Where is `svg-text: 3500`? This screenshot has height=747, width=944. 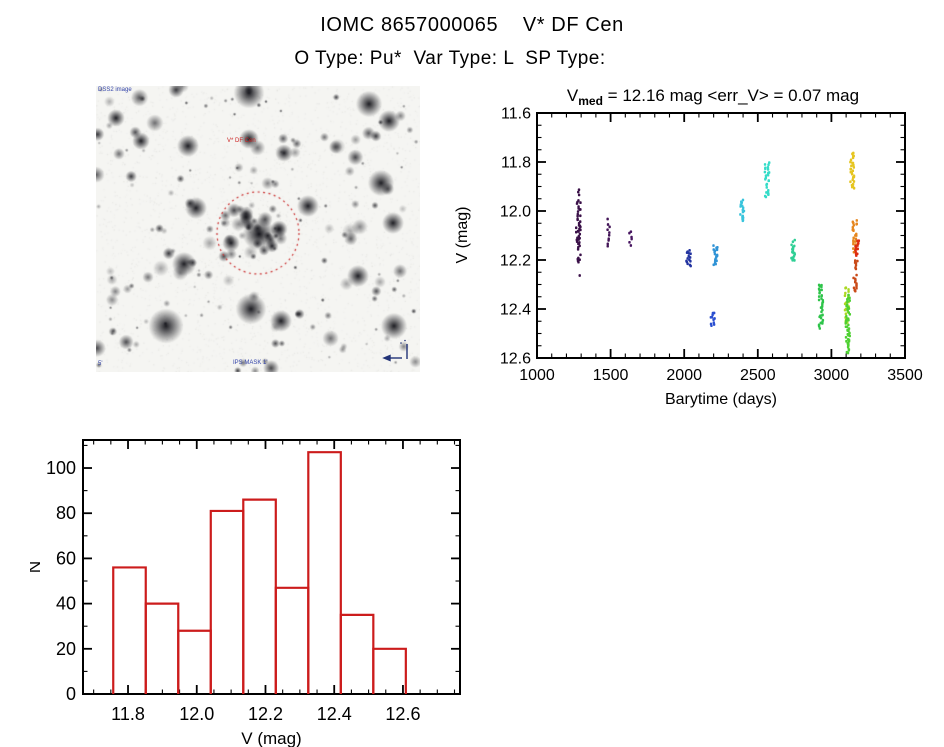 svg-text: 3500 is located at coordinates (905, 375).